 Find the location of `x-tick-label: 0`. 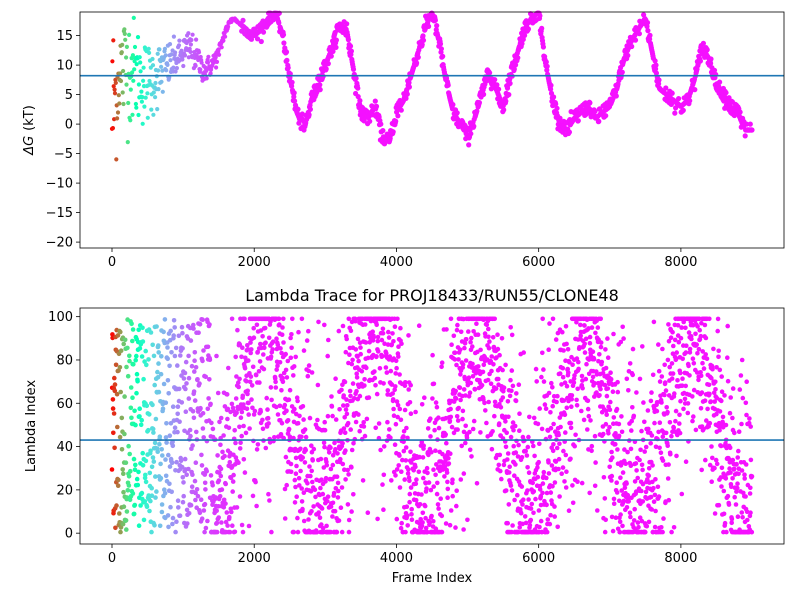

x-tick-label: 0 is located at coordinates (112, 262).